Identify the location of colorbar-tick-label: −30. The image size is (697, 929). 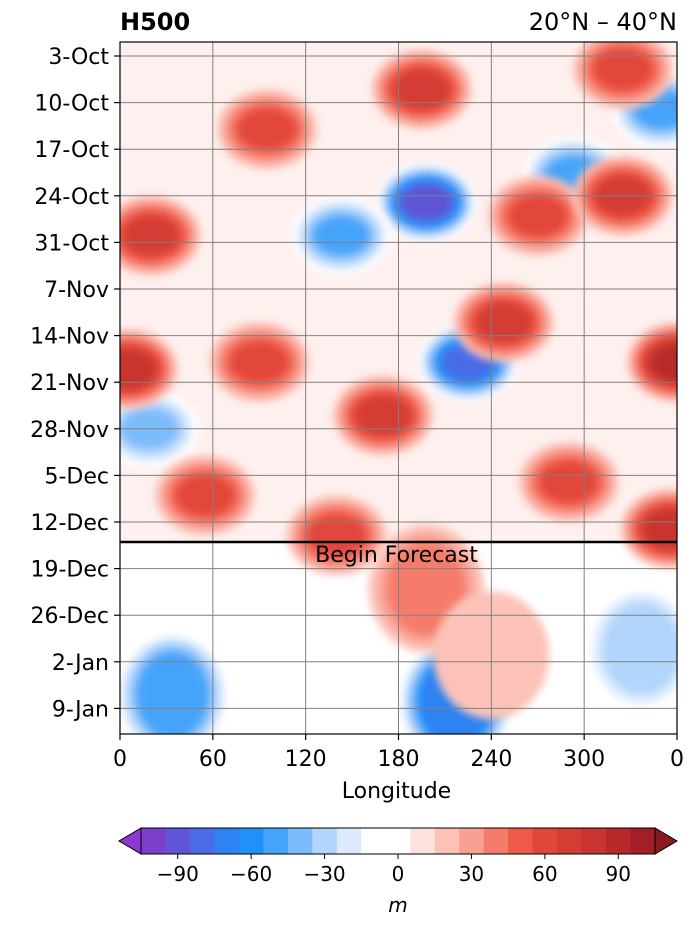
(324, 874).